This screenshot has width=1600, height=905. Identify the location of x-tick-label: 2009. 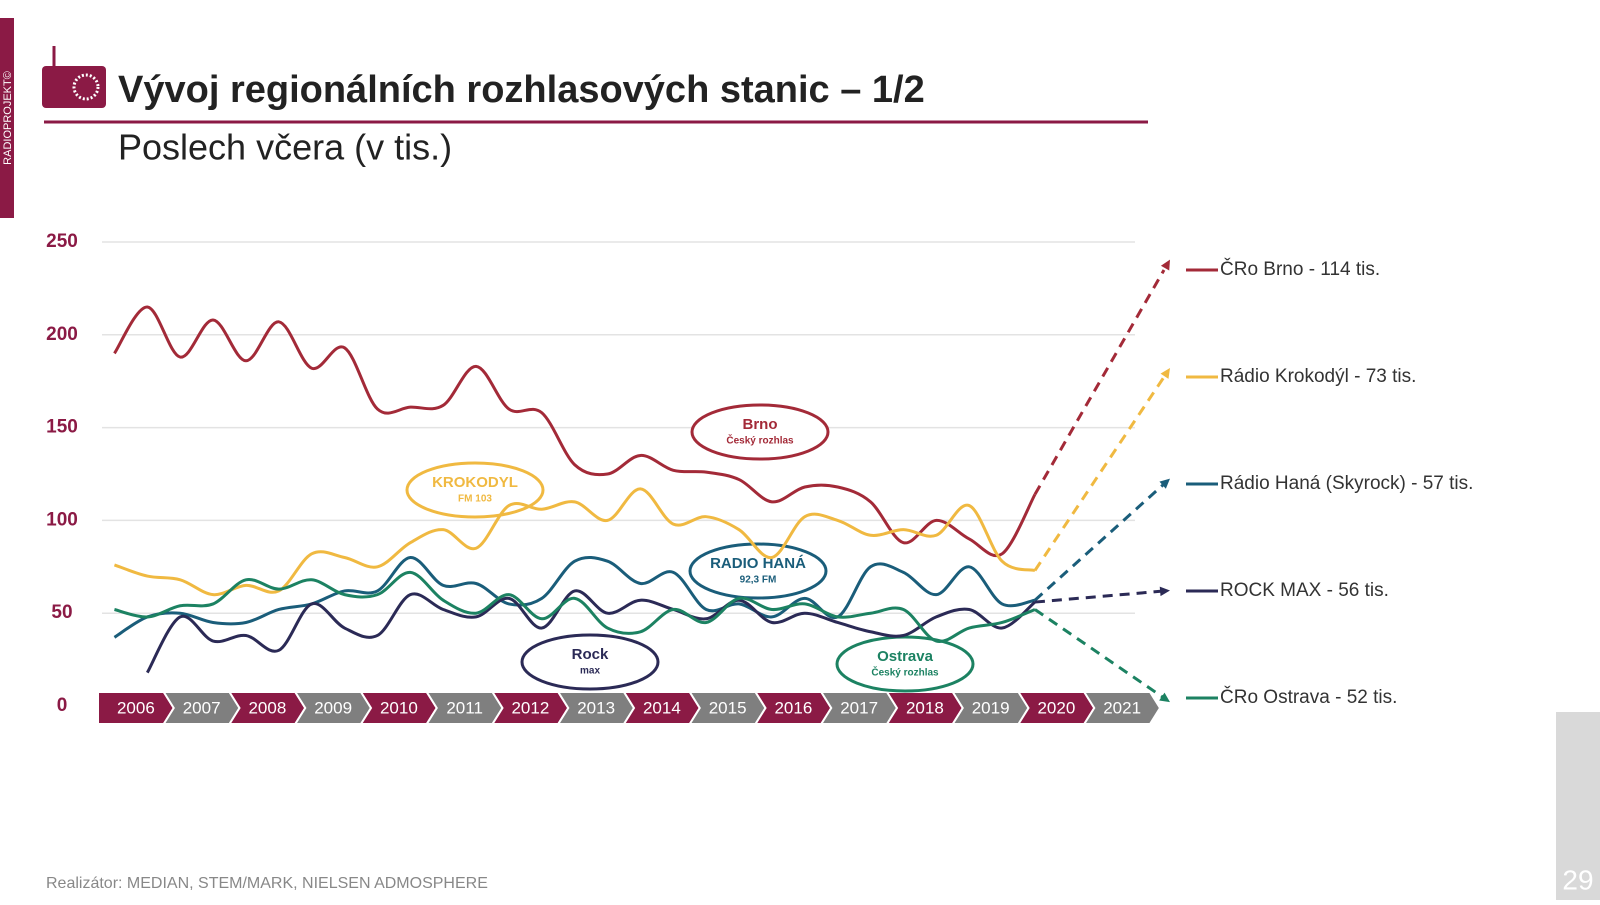
(333, 707).